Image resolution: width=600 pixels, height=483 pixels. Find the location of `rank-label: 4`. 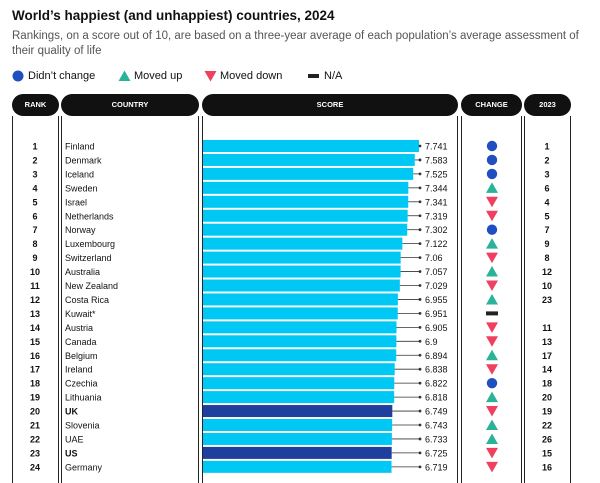

rank-label: 4 is located at coordinates (34, 188).